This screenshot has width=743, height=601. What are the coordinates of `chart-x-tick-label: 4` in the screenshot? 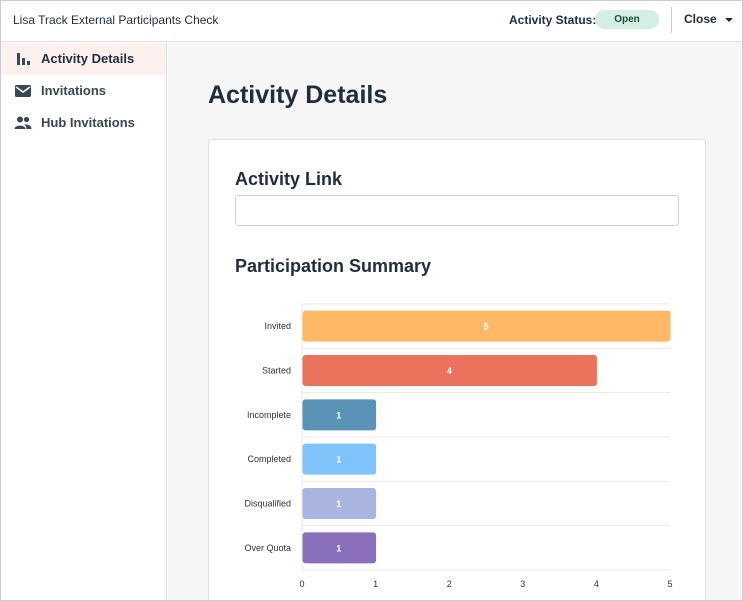 It's located at (596, 584).